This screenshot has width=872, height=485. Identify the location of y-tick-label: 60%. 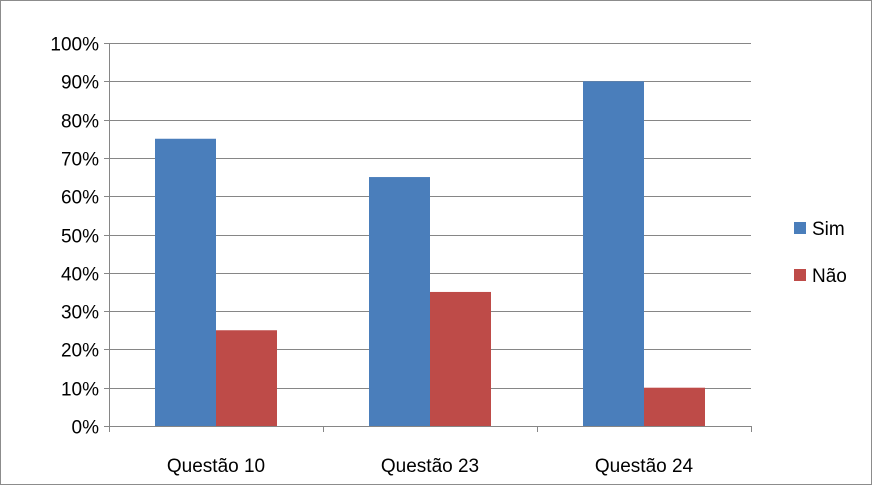
(80, 198).